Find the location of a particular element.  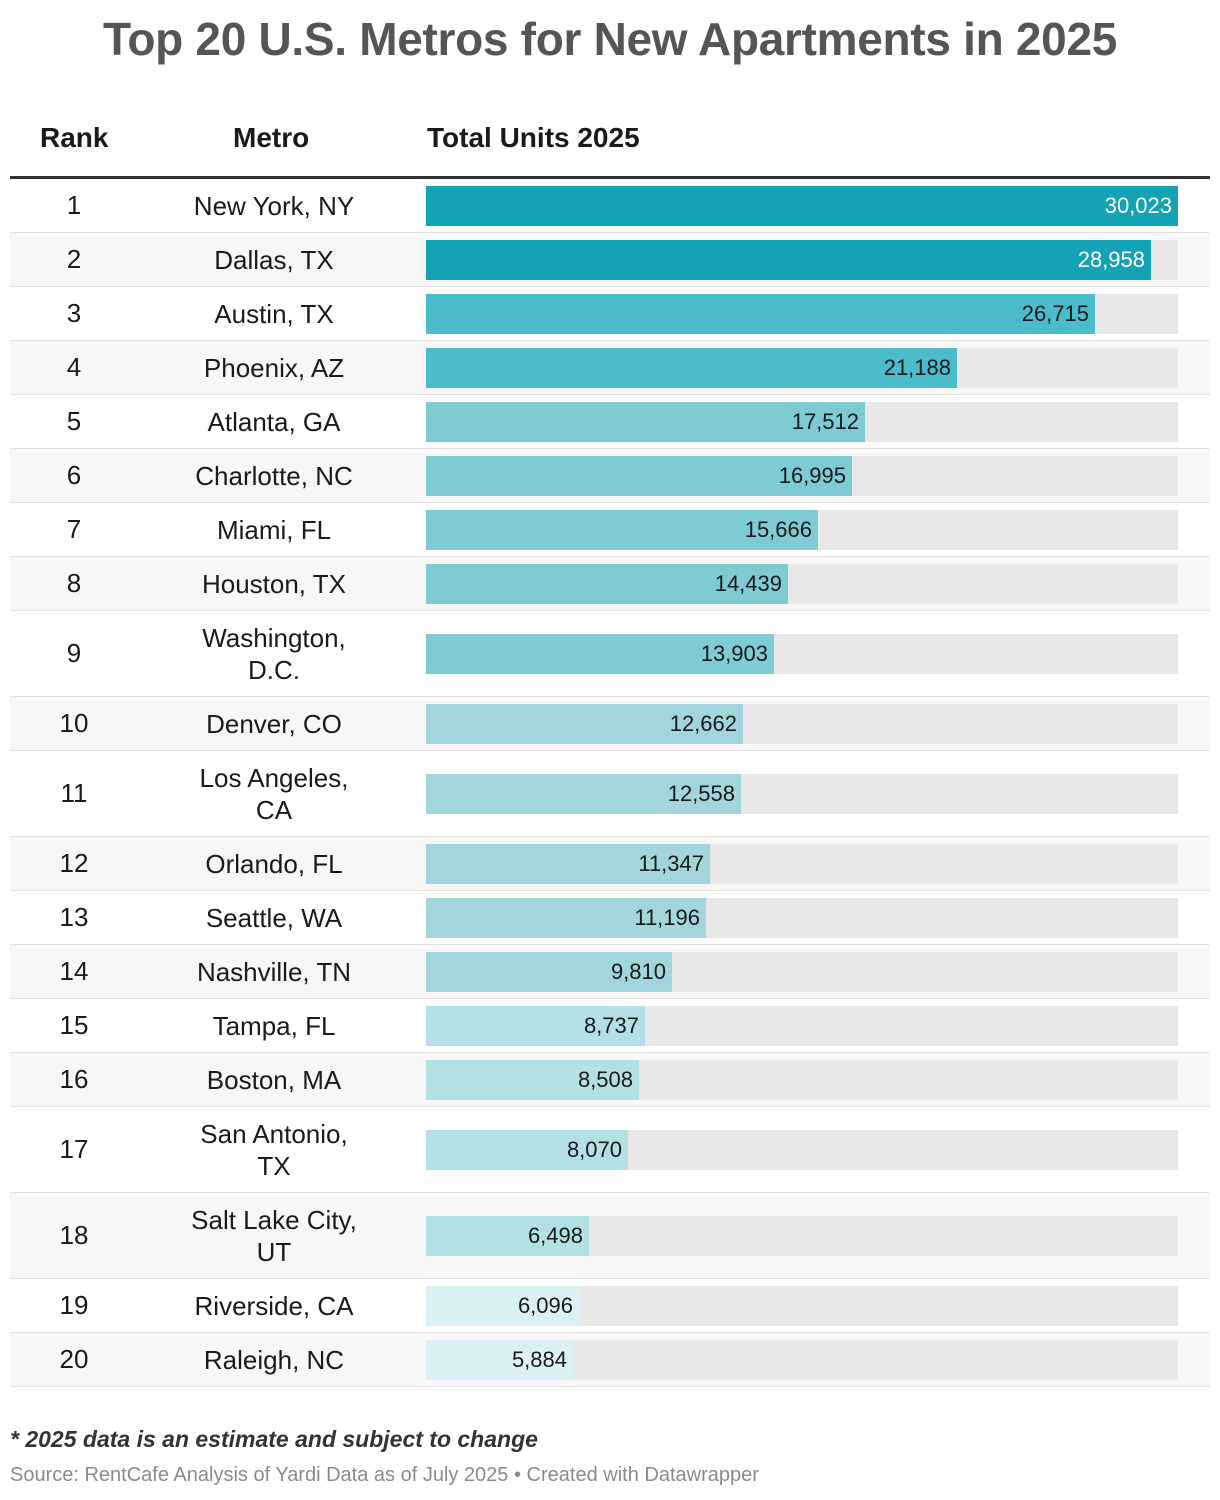

table-row: 11 Los Angeles, CA 12,558 is located at coordinates (610, 794).